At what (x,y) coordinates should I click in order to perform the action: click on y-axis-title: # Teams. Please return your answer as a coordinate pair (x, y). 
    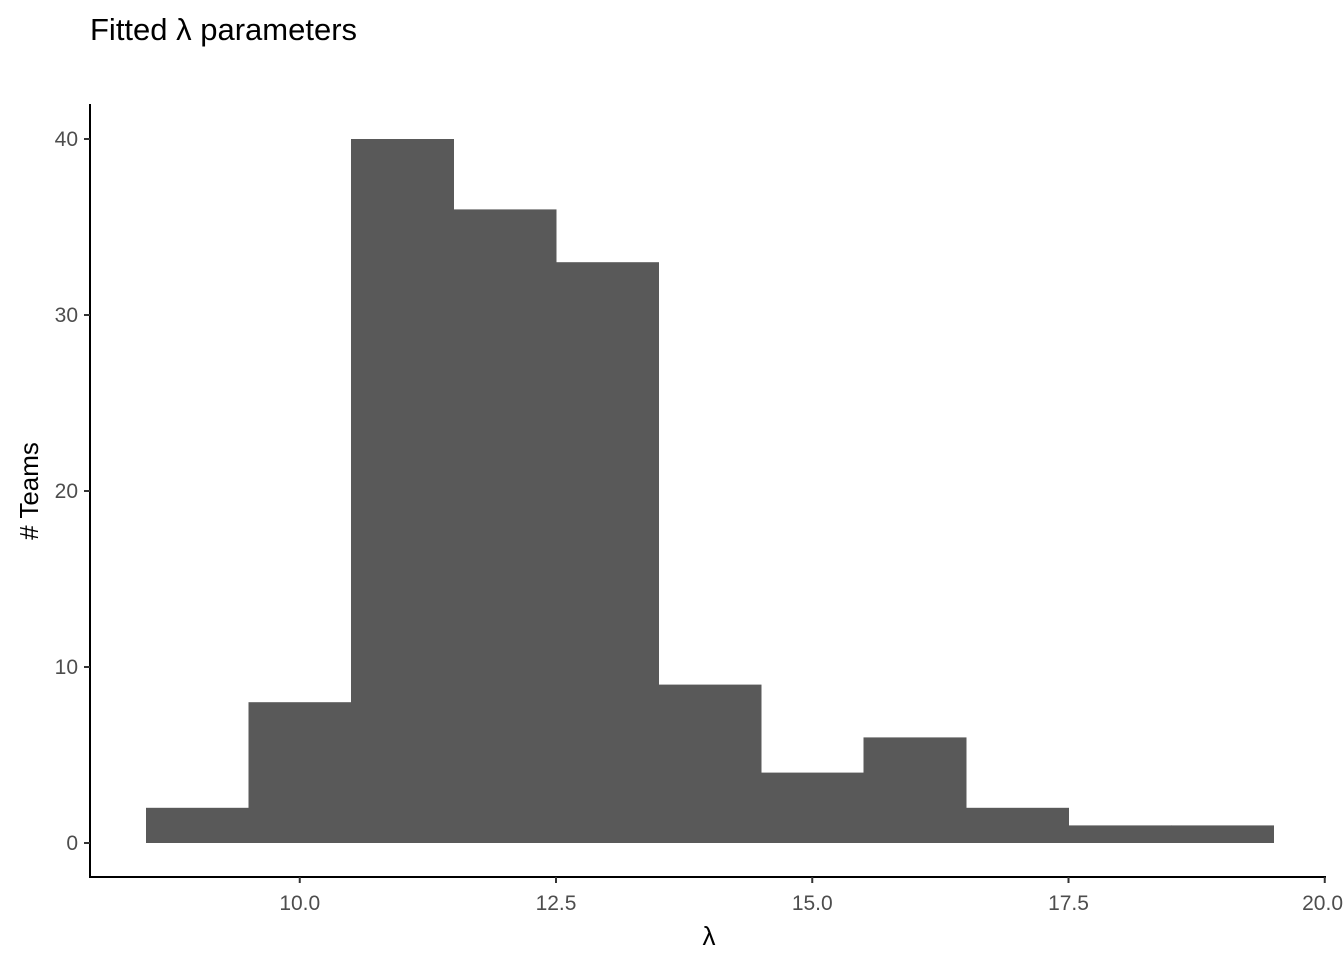
    Looking at the image, I should click on (29, 491).